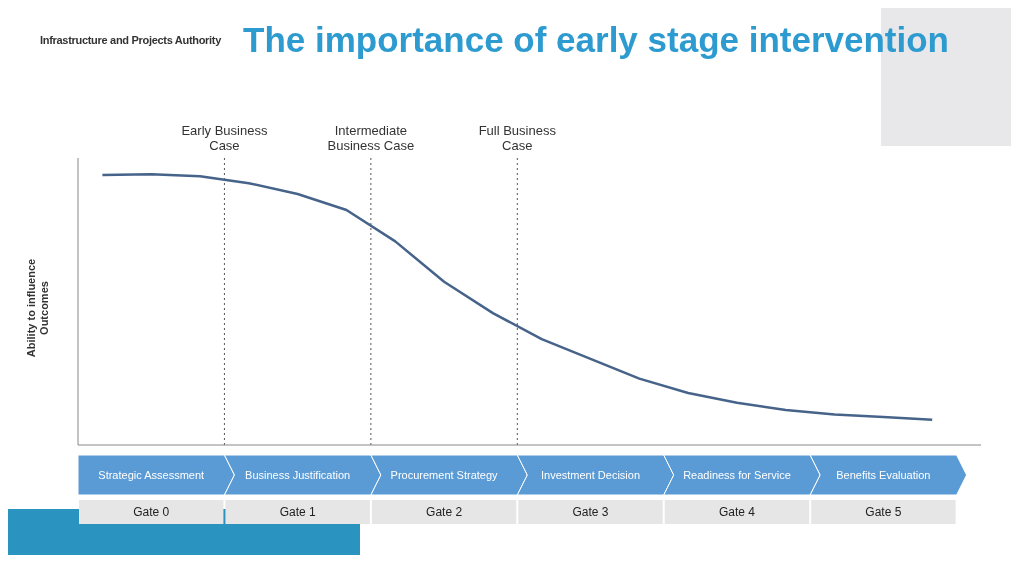 Image resolution: width=1019 pixels, height=563 pixels. I want to click on chart-title: The importance of early stage intervention, so click(596, 40).